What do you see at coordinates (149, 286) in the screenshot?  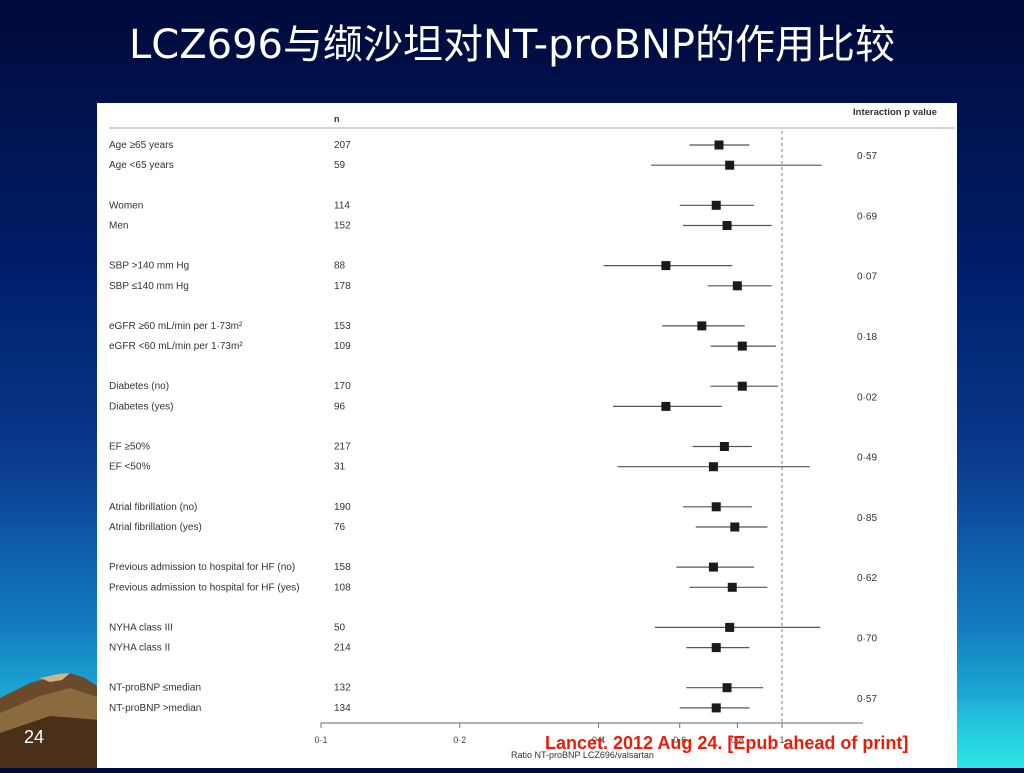 I see `row-label: SBP ≤140 mm Hg` at bounding box center [149, 286].